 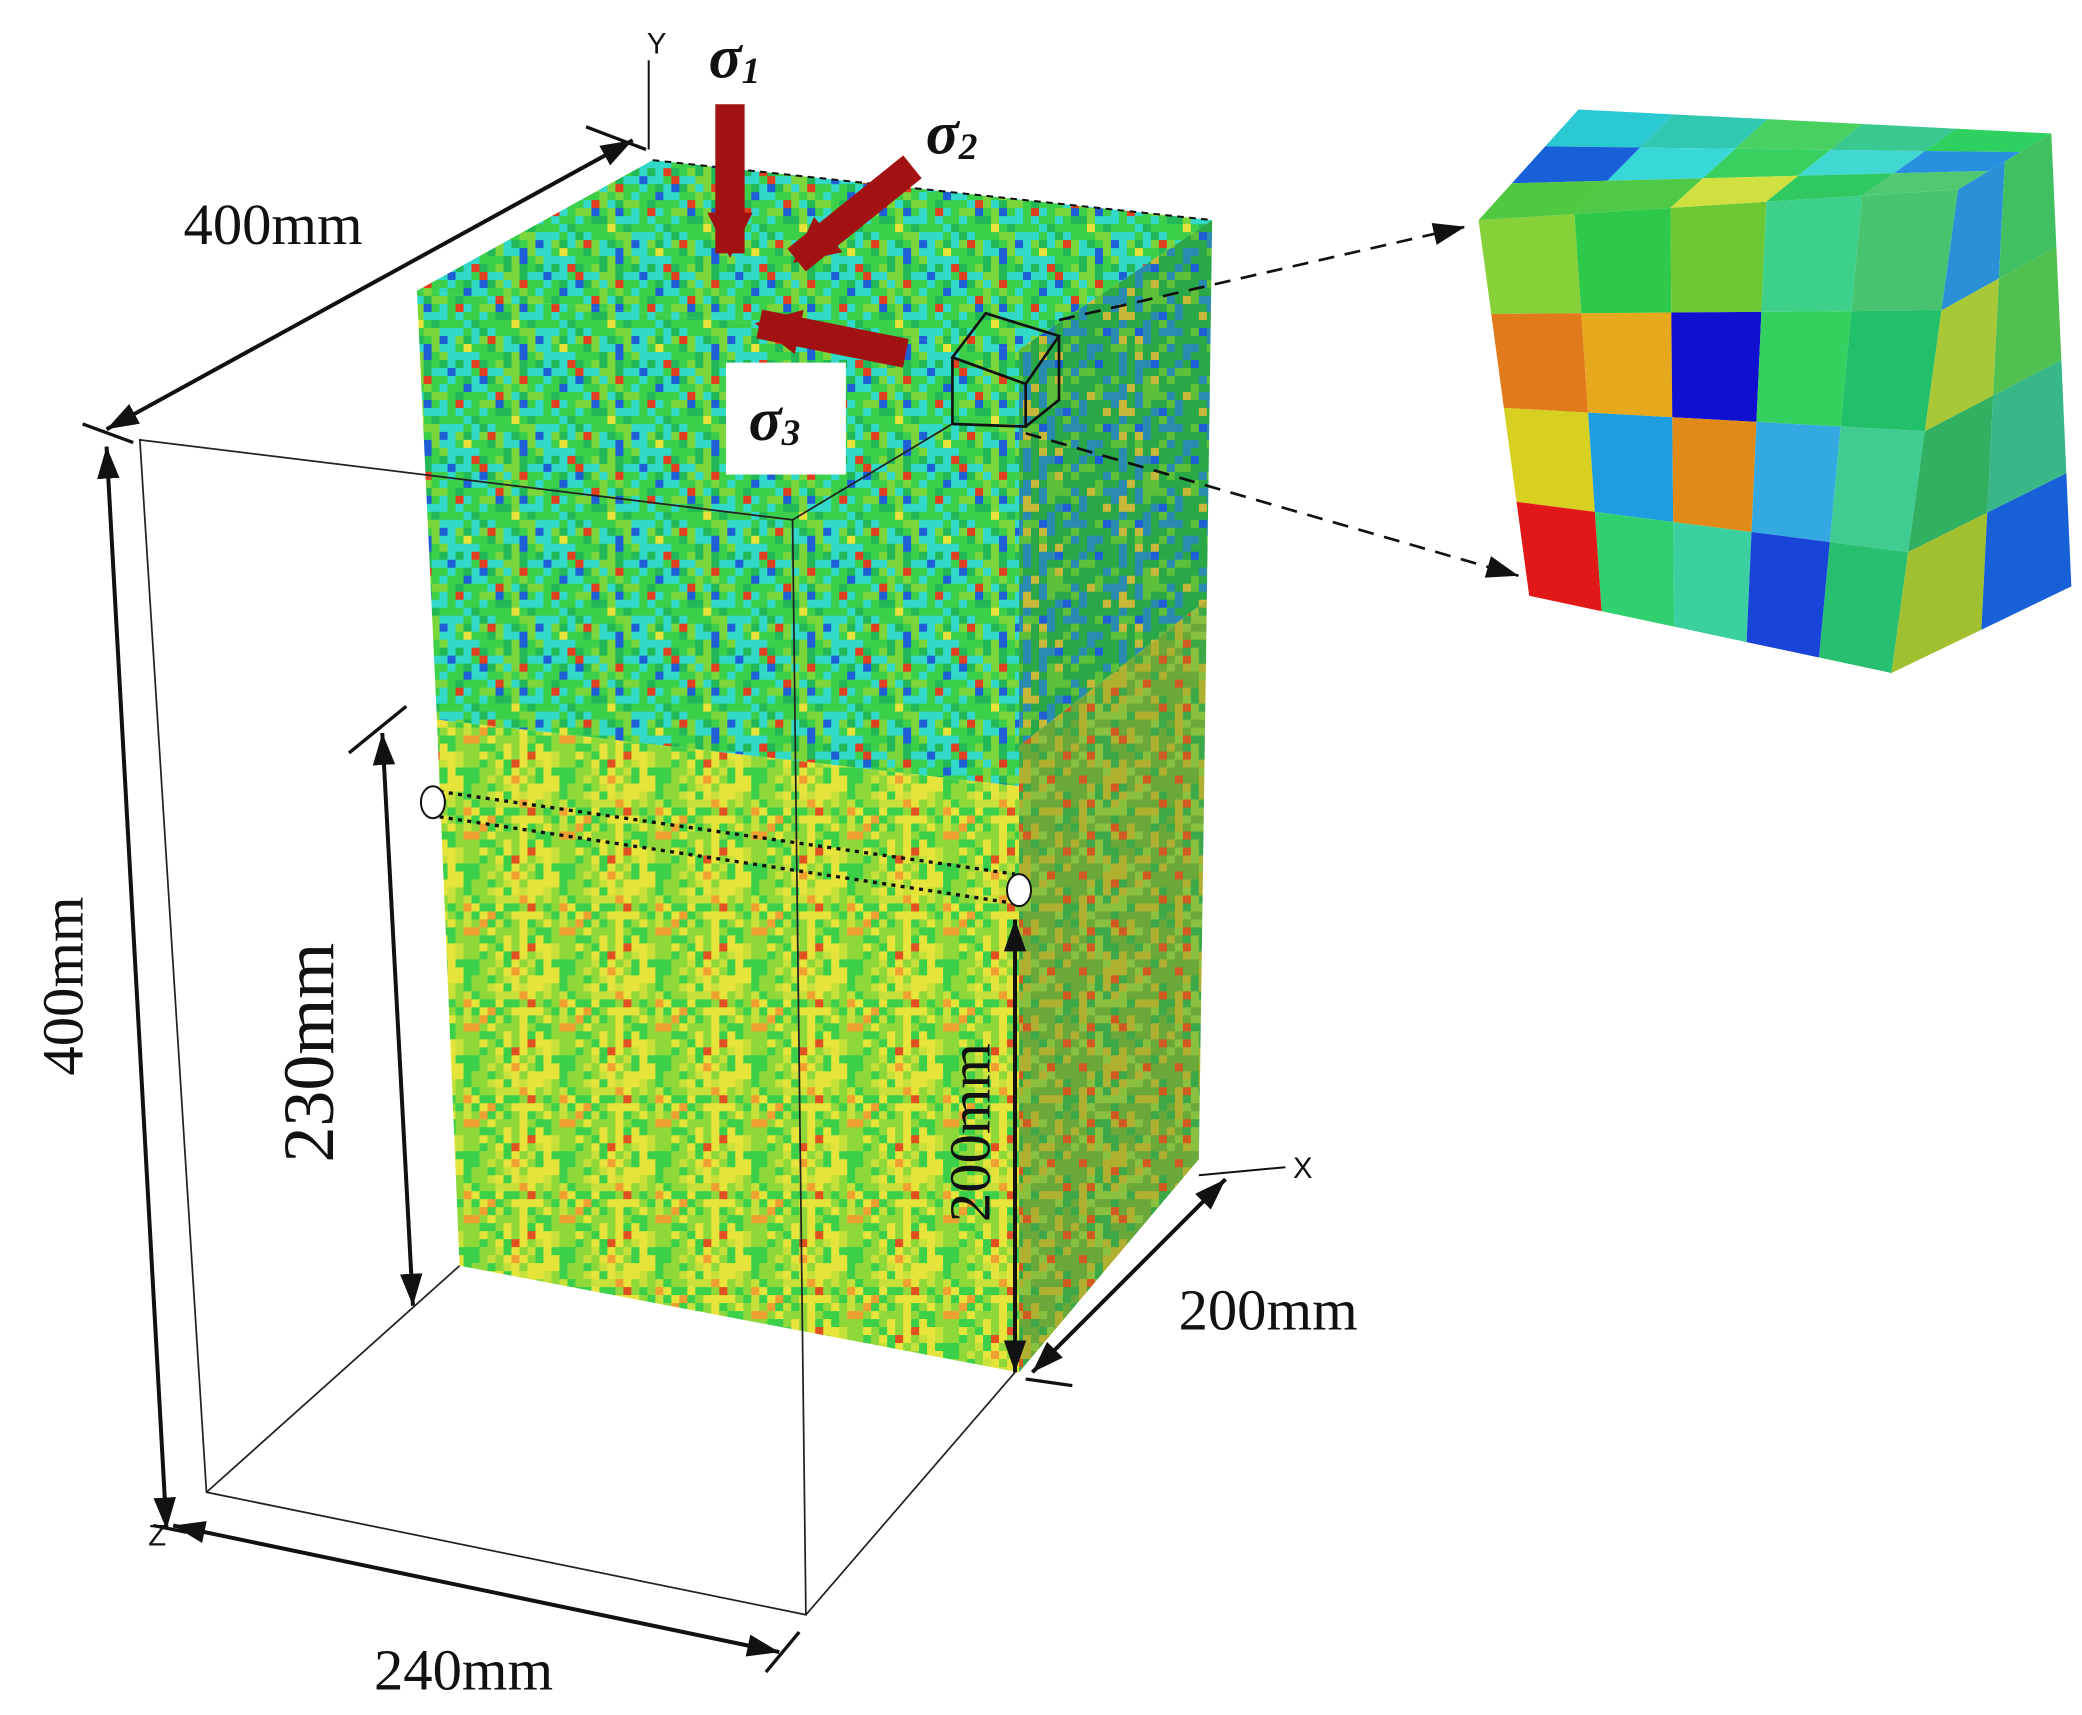 I want to click on dim-height, so click(x=136, y=988).